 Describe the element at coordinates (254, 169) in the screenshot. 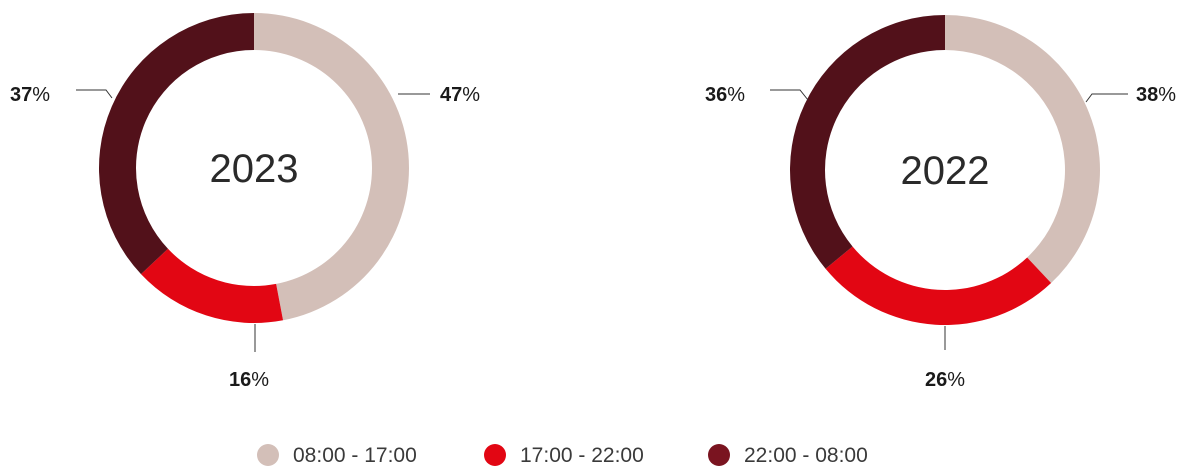

I see `center-label: 2023` at that location.